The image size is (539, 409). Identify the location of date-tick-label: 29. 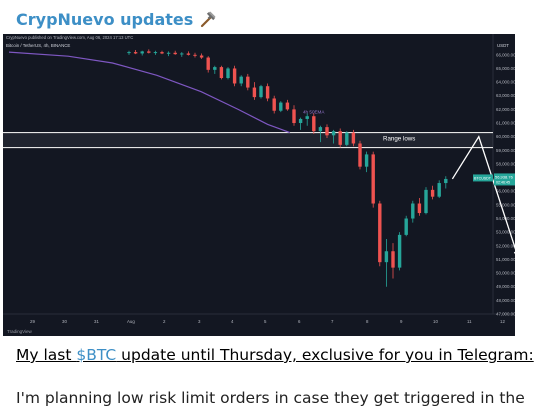
(32, 321).